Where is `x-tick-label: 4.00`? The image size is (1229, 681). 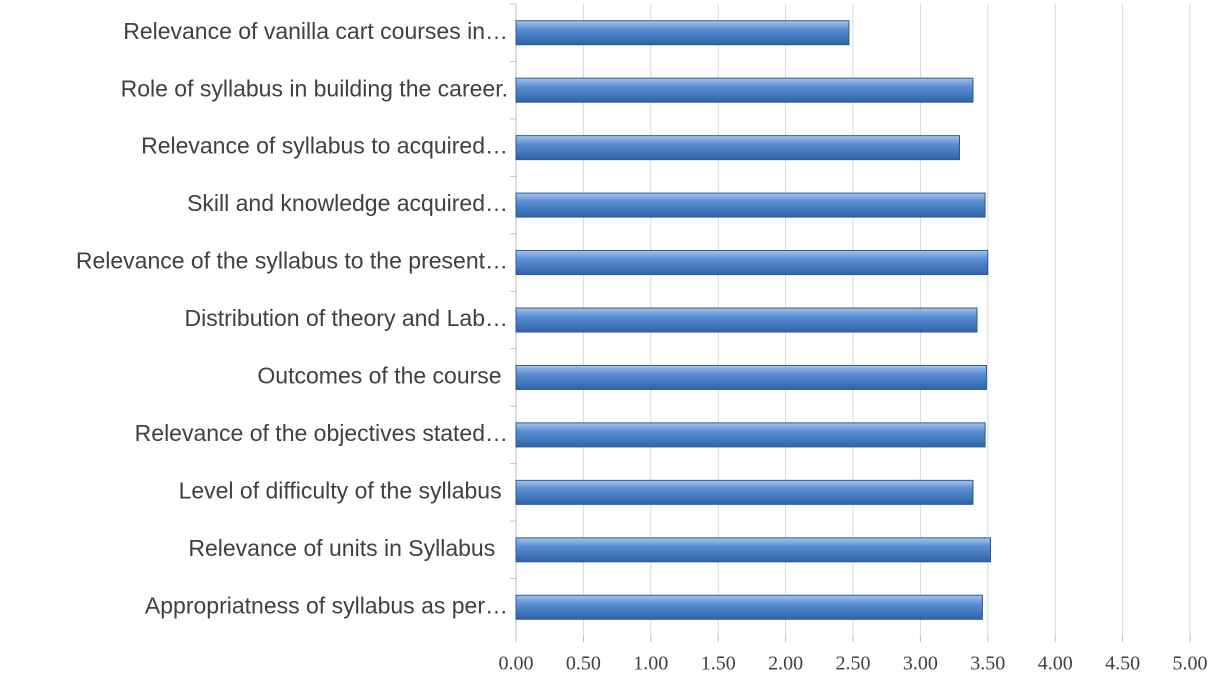
x-tick-label: 4.00 is located at coordinates (1055, 664).